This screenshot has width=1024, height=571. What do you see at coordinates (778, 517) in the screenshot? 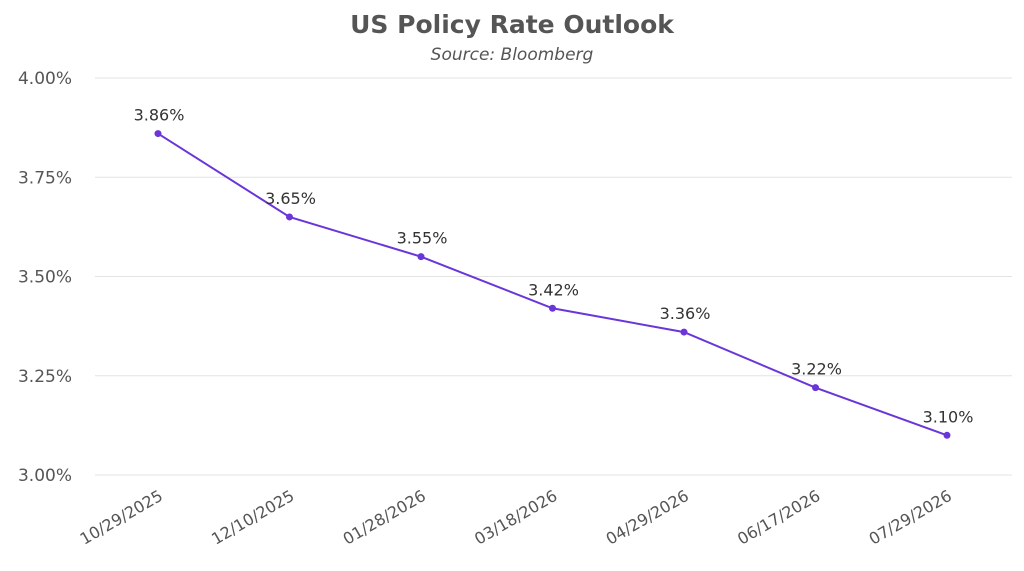
I see `x-tick-label: 06/17/2026` at bounding box center [778, 517].